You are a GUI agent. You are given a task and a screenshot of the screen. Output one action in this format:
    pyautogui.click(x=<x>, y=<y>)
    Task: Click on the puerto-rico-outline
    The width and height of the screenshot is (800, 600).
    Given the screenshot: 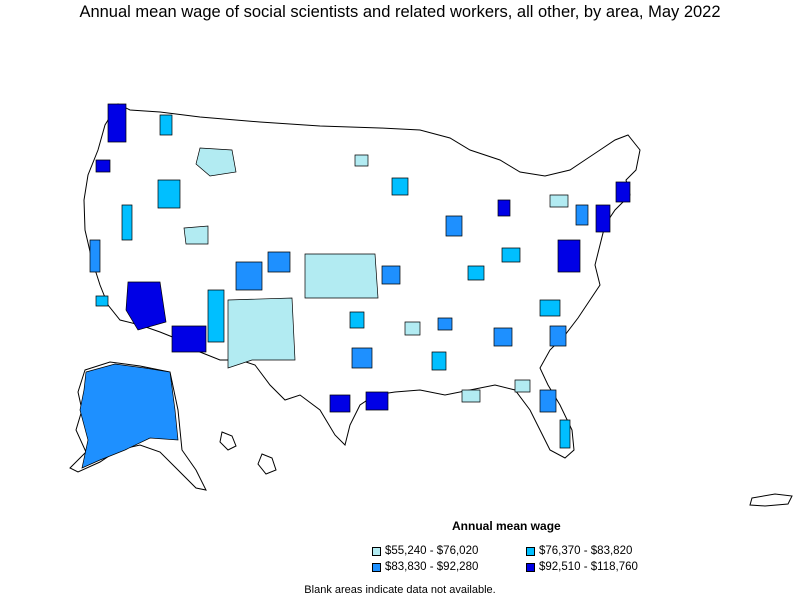 What is the action you would take?
    pyautogui.click(x=771, y=500)
    